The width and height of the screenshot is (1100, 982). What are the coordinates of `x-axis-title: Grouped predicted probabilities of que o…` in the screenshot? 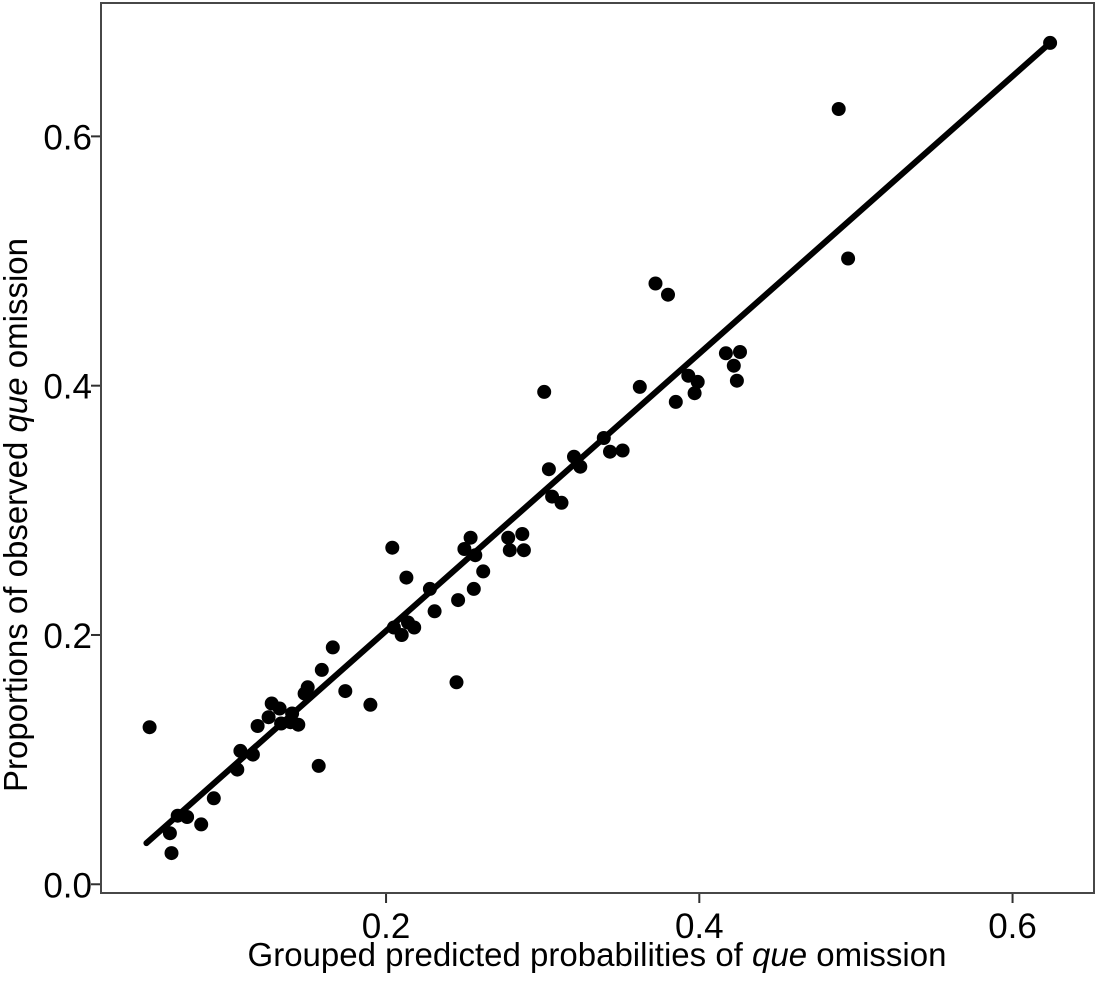 It's located at (597, 954).